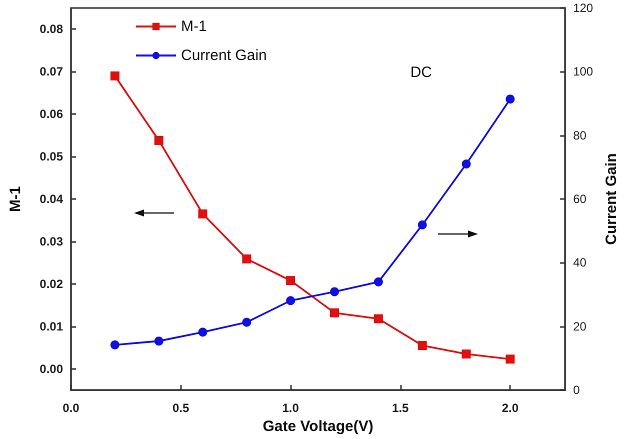 This screenshot has height=439, width=627. I want to click on y-tick-label: 0.01, so click(52, 326).